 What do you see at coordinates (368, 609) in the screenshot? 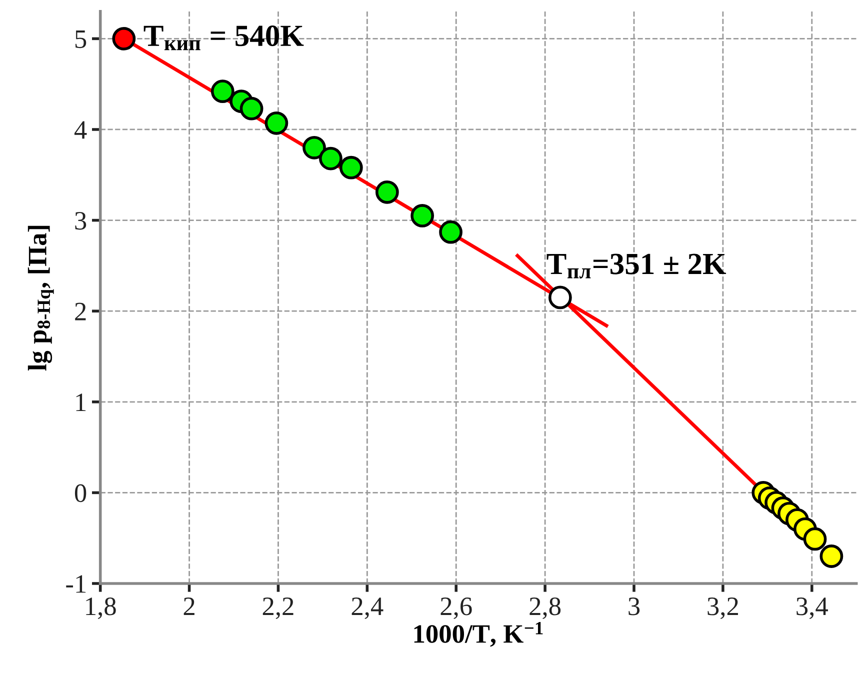
I see `x-tick-label: 2,4` at bounding box center [368, 609].